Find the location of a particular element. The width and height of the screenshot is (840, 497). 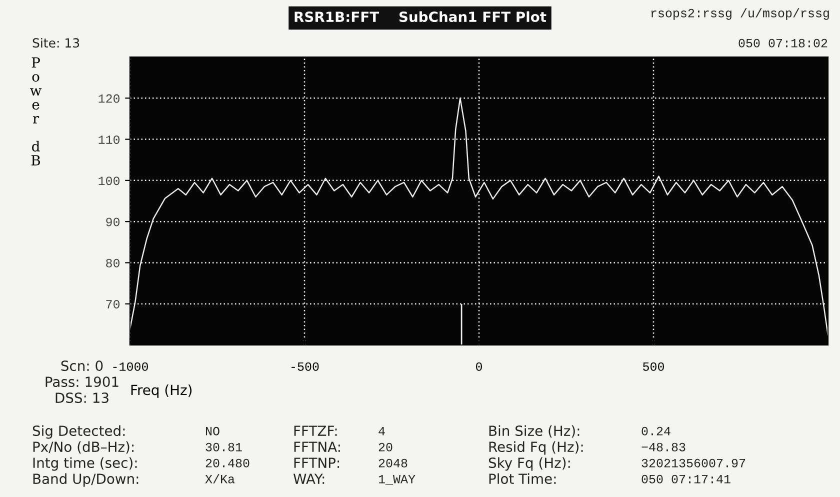

text: Power dB is located at coordinates (36, 111).